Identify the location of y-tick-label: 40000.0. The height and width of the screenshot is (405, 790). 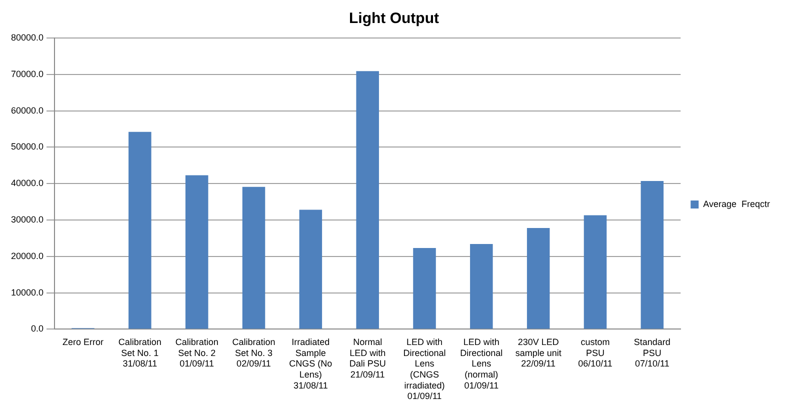
(27, 183).